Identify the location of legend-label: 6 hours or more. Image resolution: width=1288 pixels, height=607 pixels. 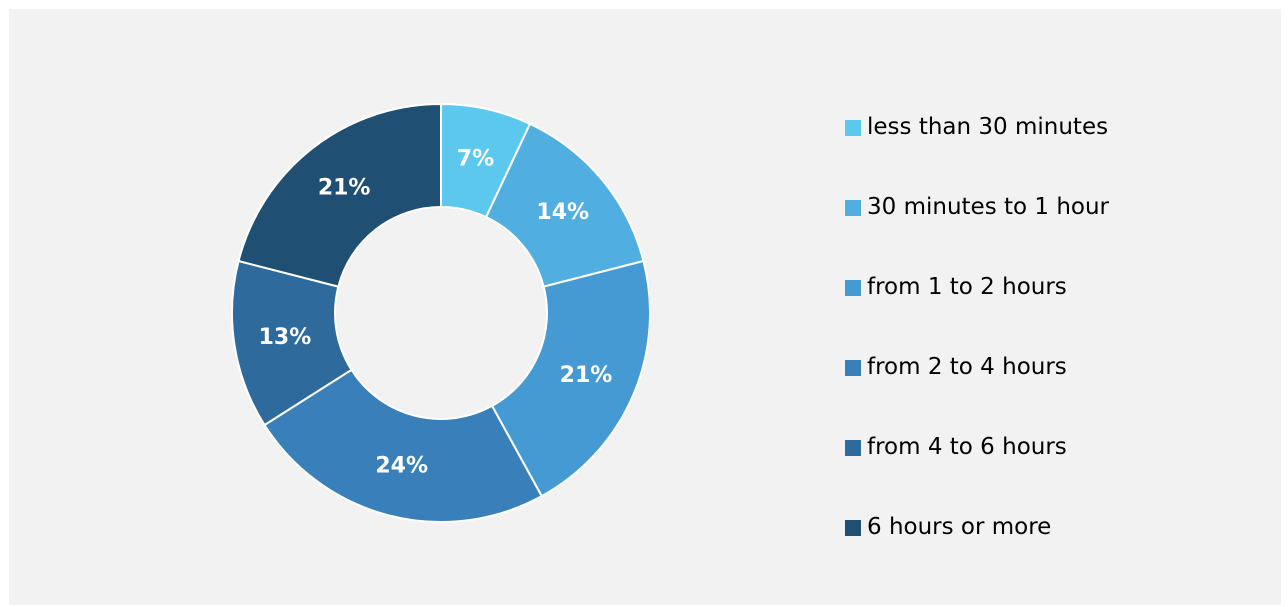
(959, 527).